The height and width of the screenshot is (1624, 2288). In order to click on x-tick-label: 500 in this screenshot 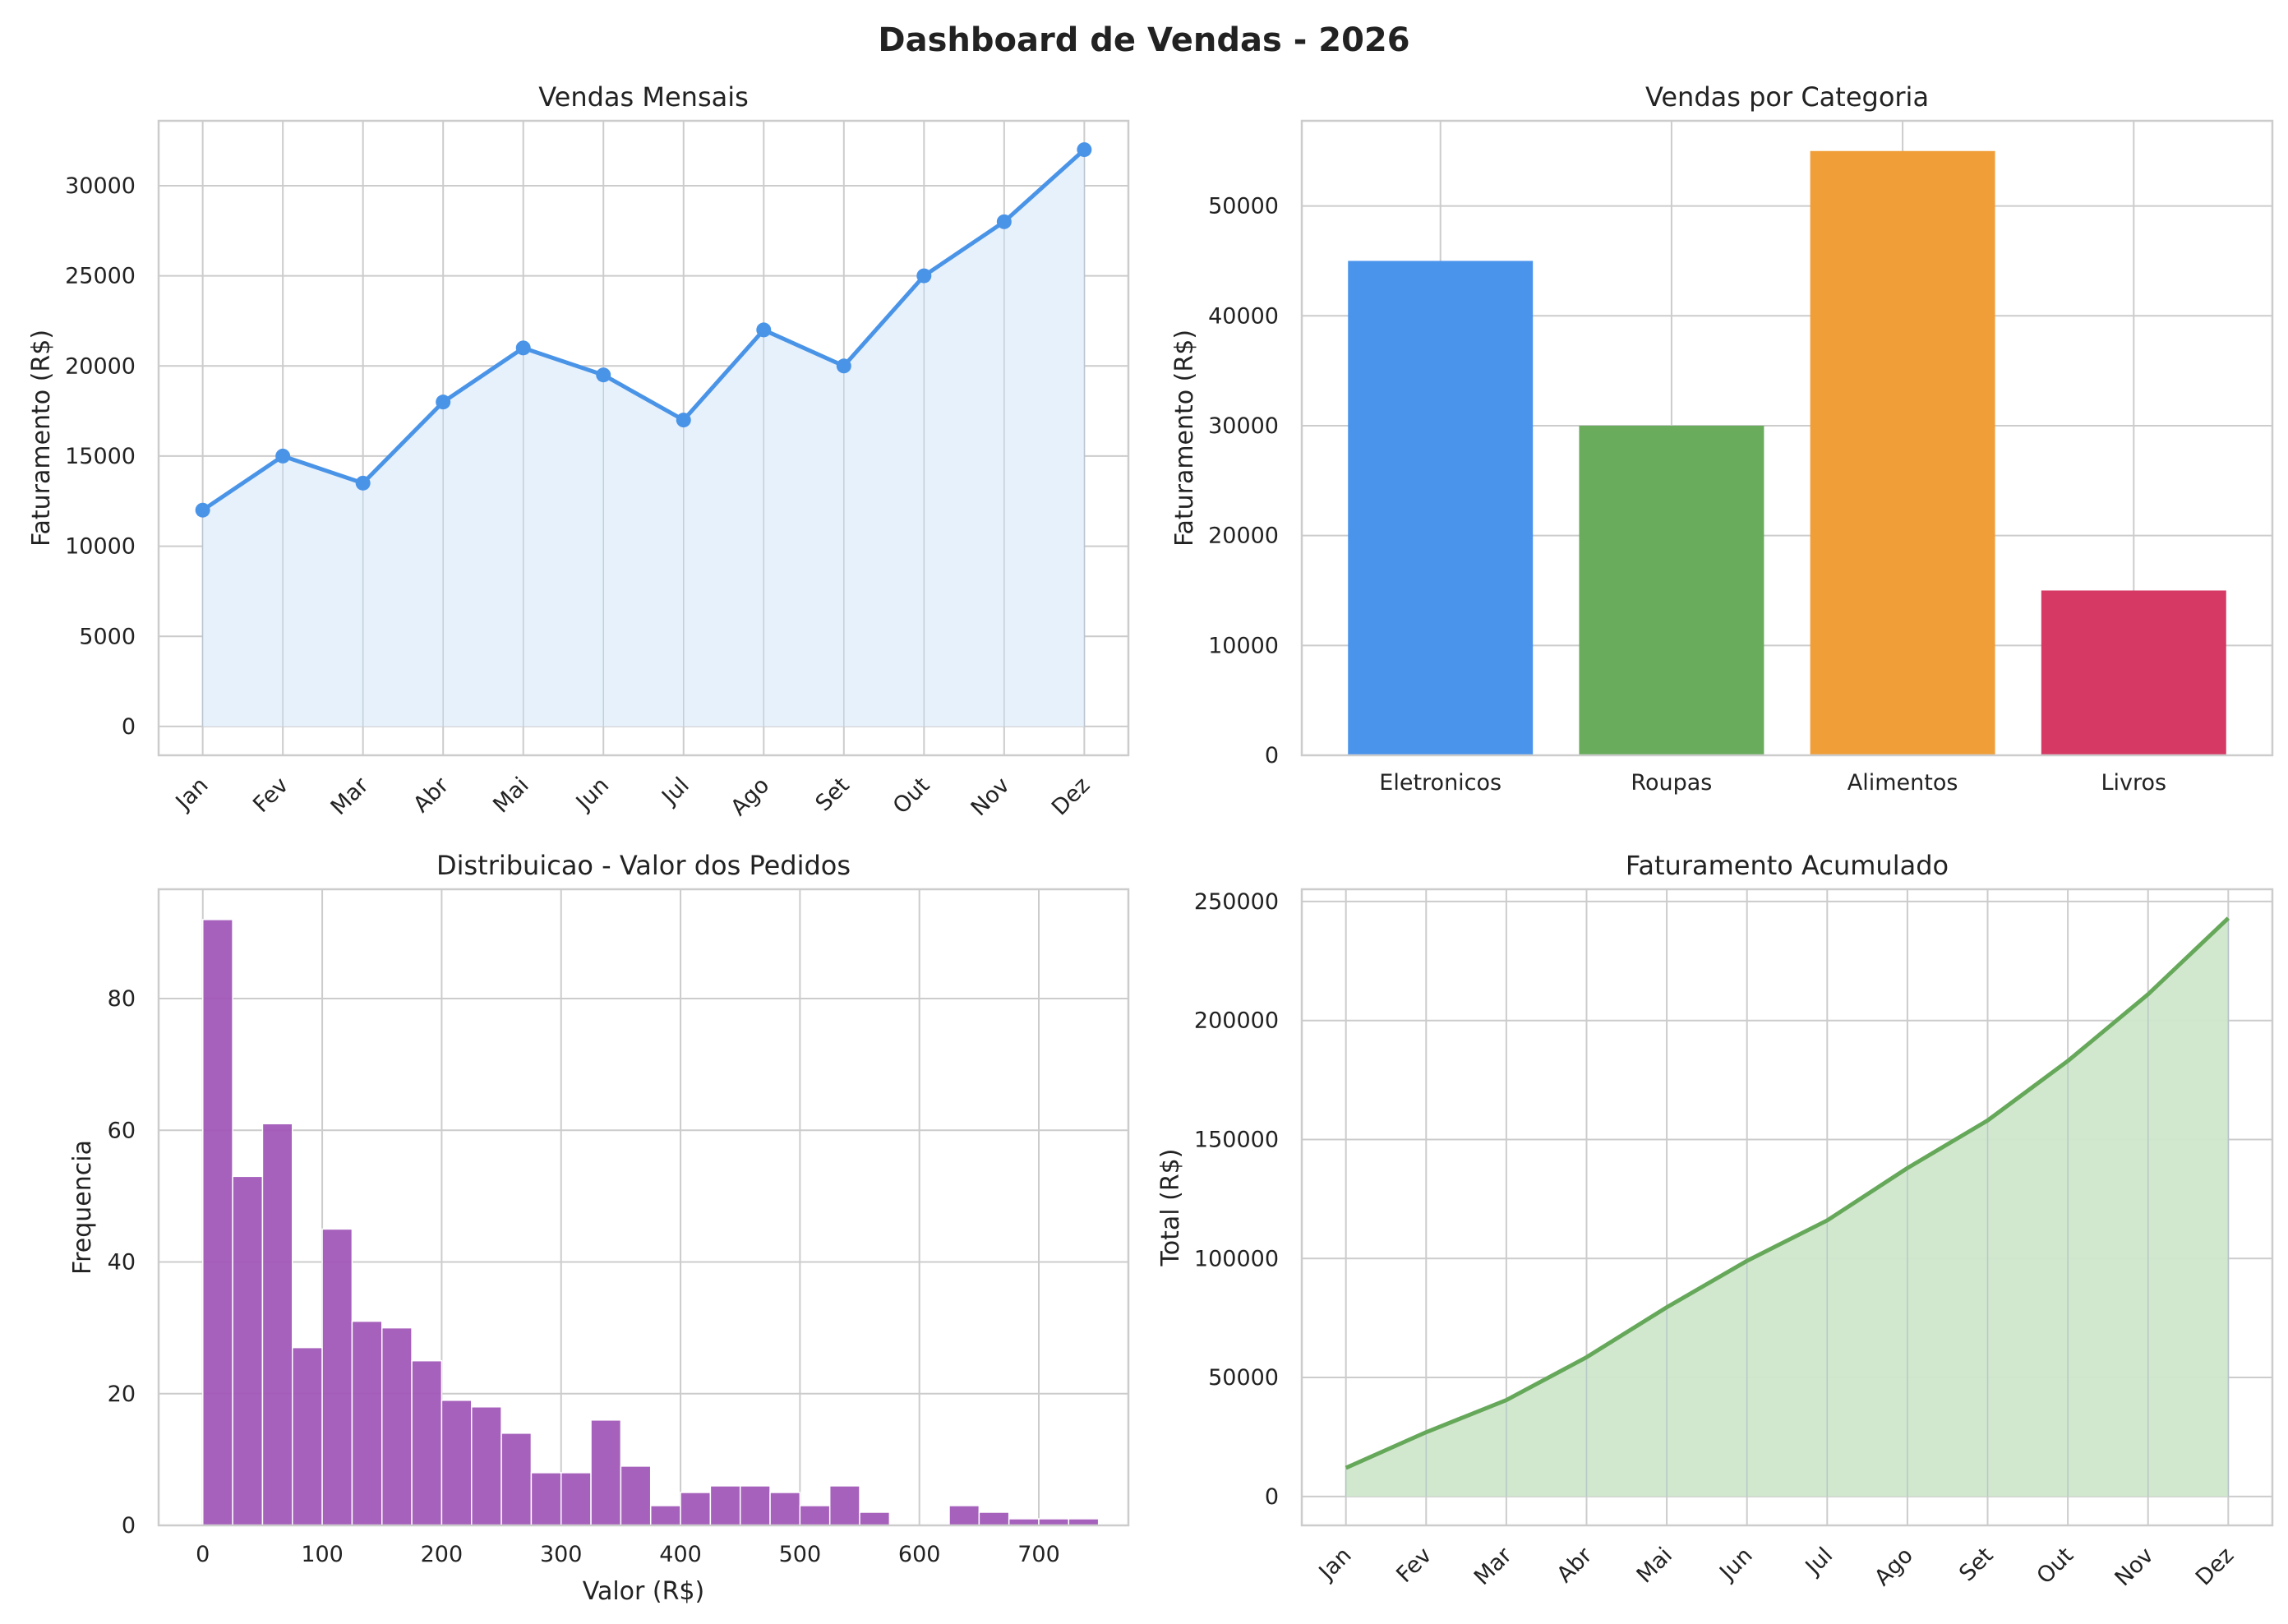, I will do `click(801, 1554)`.